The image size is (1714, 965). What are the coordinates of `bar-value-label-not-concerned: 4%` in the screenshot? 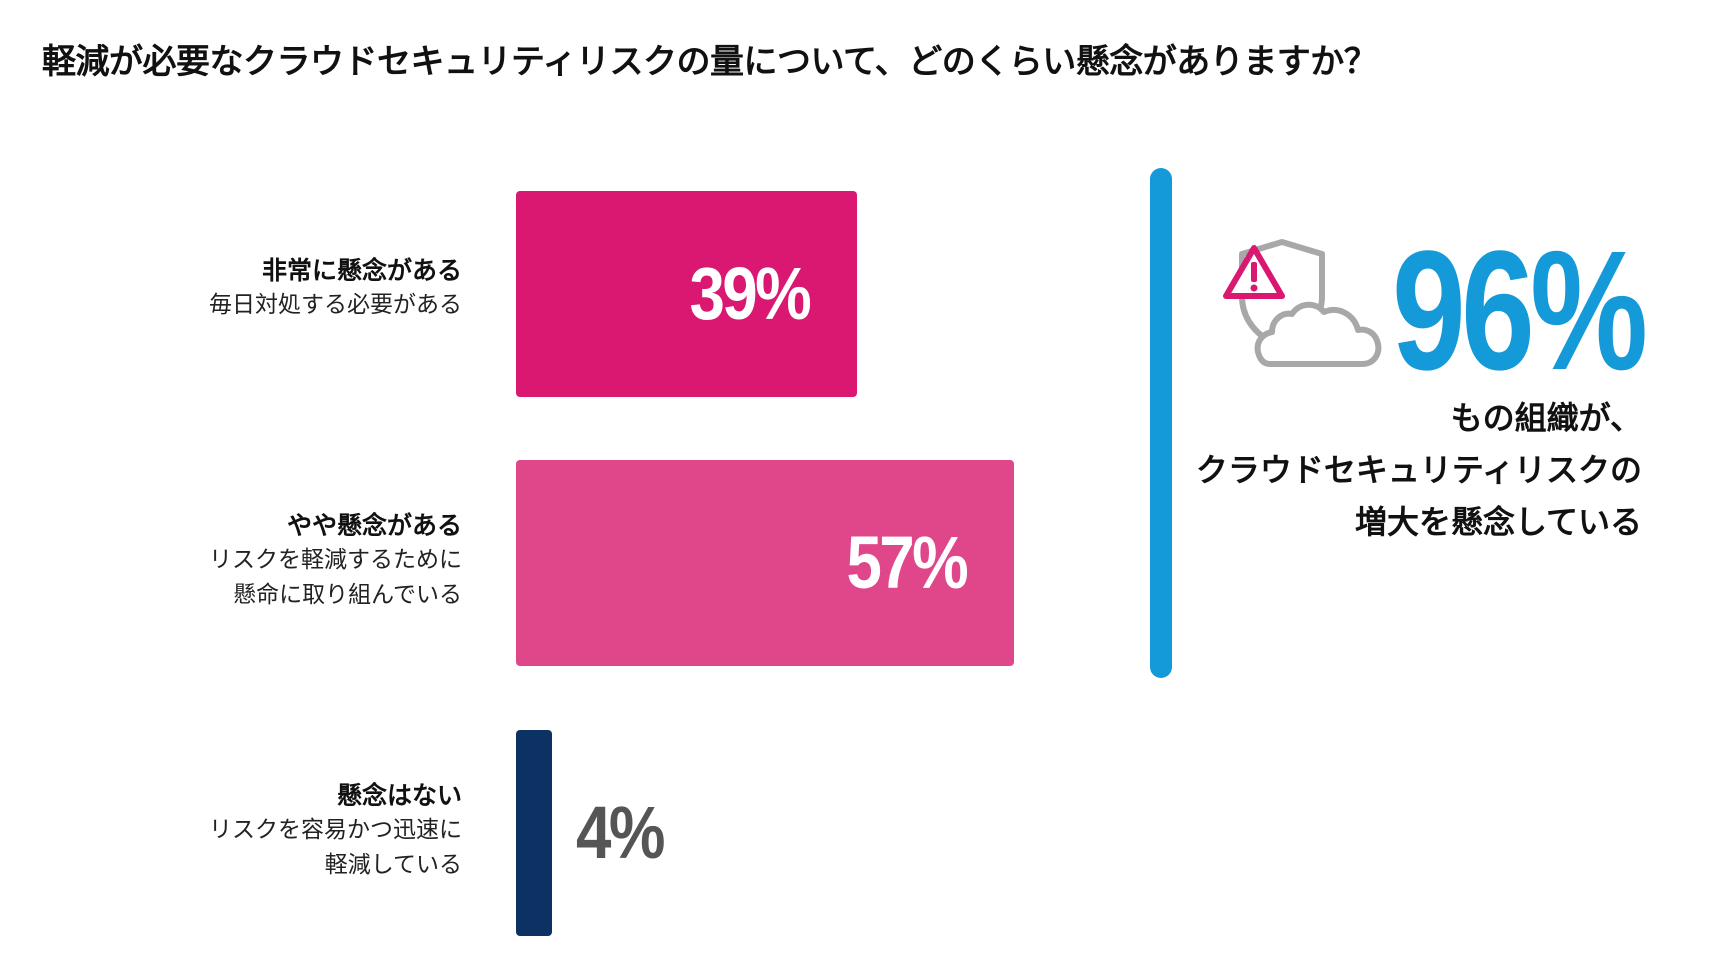 It's located at (620, 832).